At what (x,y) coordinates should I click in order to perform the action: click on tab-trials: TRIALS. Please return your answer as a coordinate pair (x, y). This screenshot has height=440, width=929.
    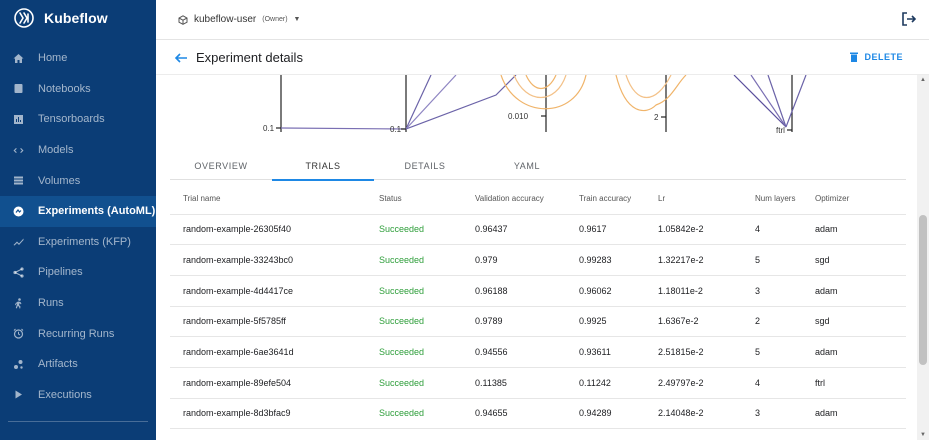
    Looking at the image, I should click on (323, 166).